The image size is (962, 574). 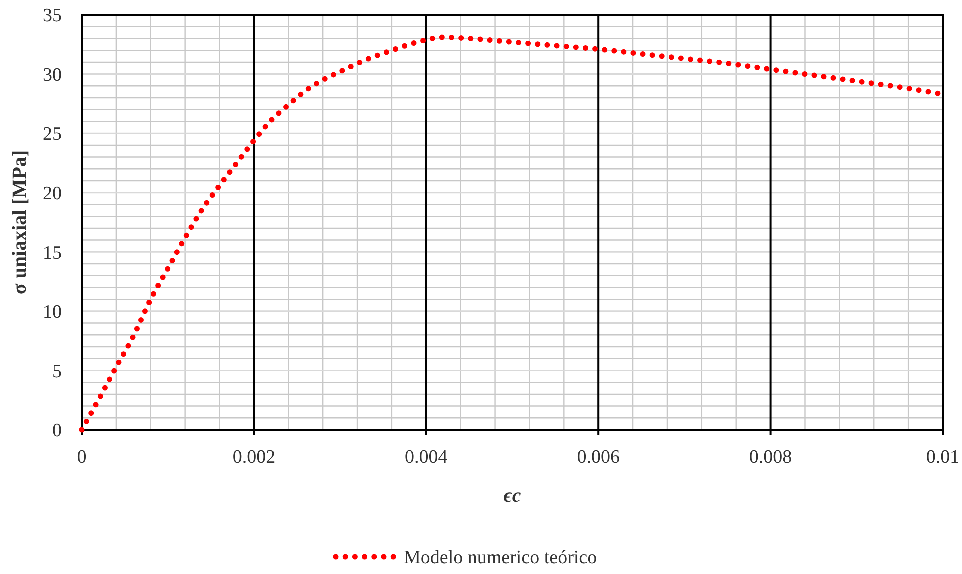 What do you see at coordinates (513, 496) in the screenshot?
I see `x-axis-title: ϵc` at bounding box center [513, 496].